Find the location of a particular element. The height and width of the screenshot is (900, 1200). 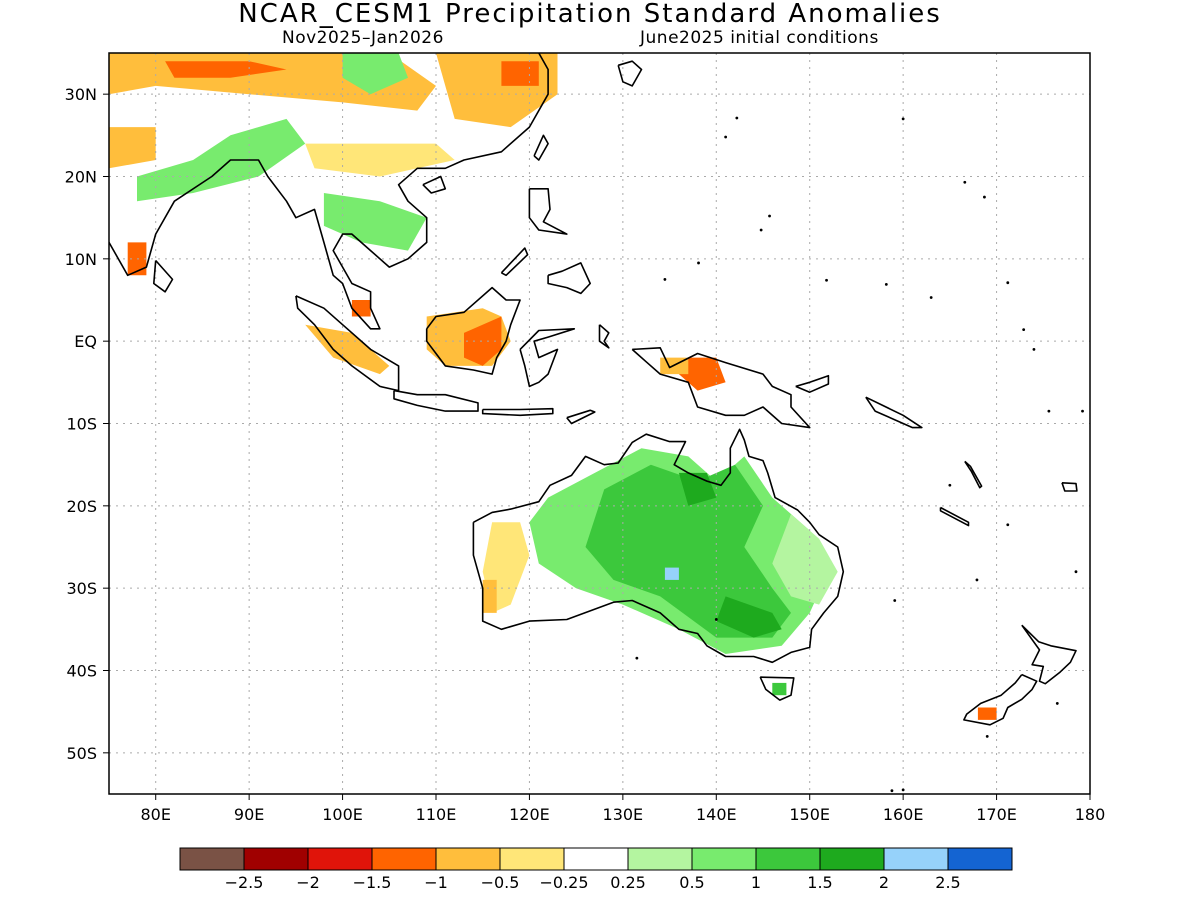

anomaly-tibet-west-dry-strong is located at coordinates (226, 69).